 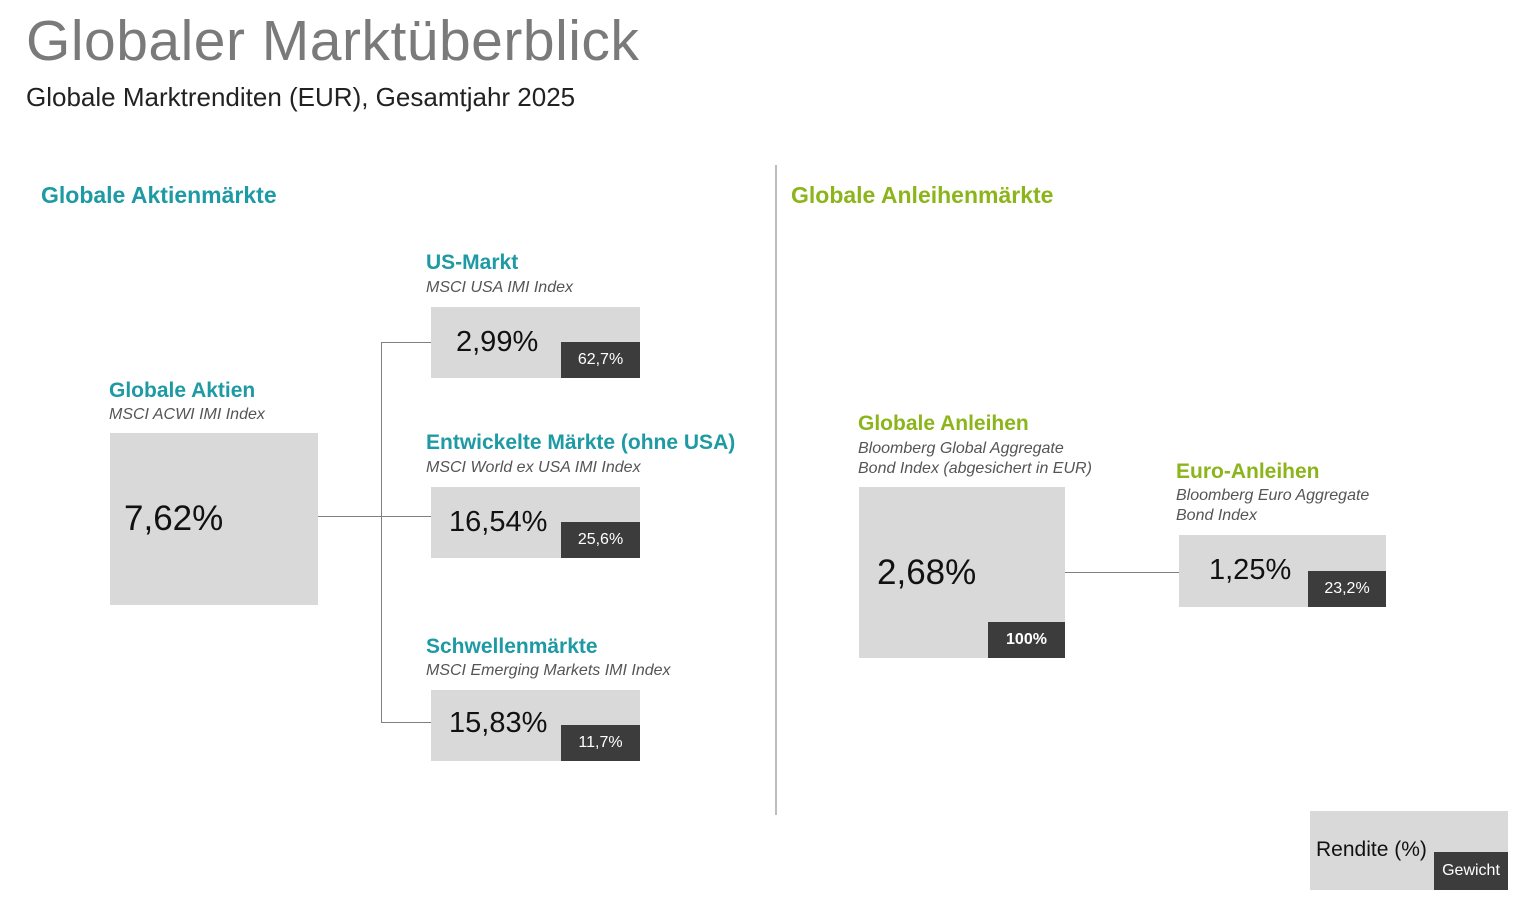 I want to click on legend-weight-label: Gewicht, so click(x=1471, y=871).